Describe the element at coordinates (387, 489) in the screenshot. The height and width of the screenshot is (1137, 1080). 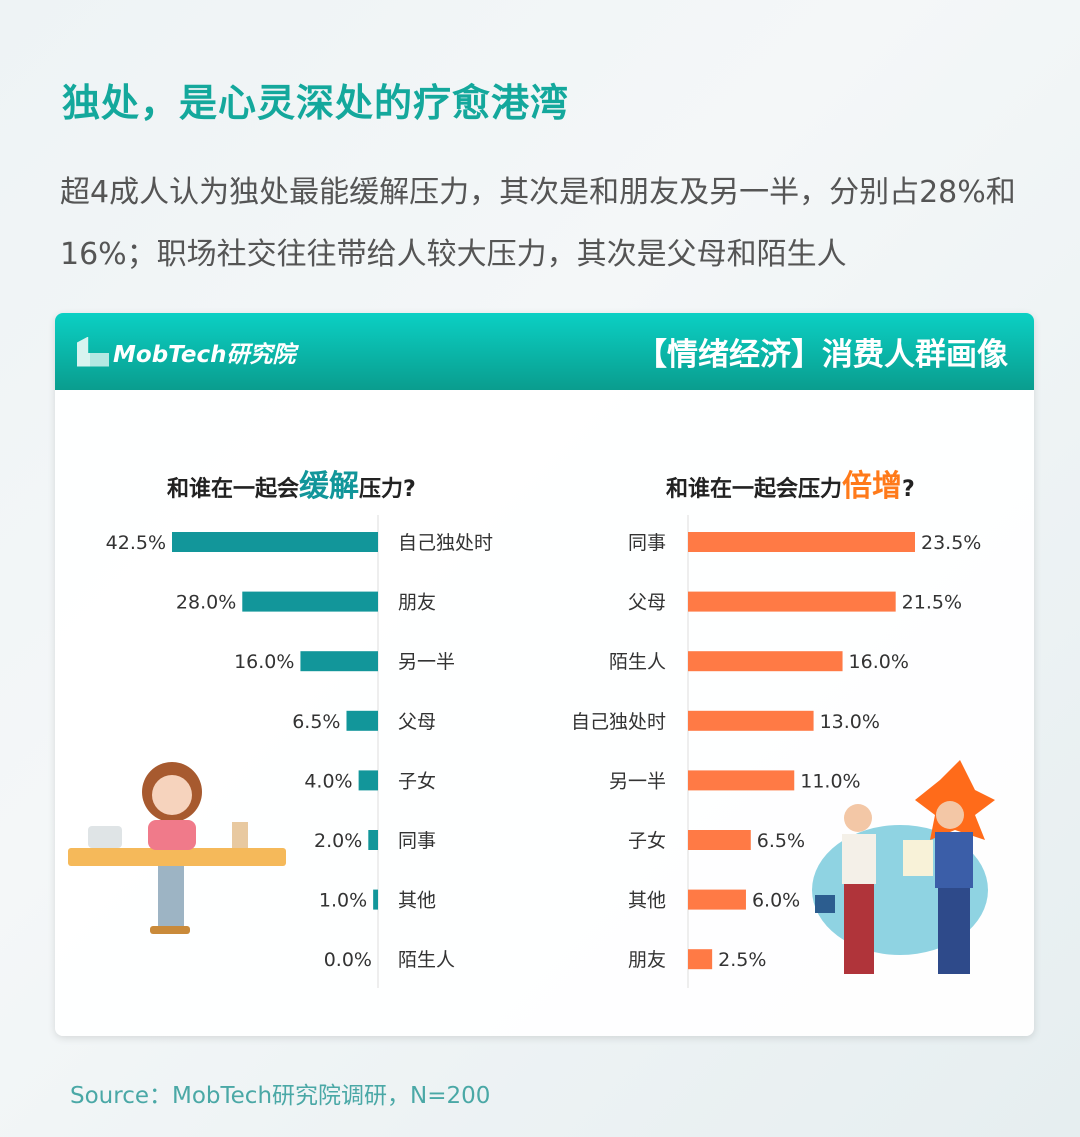
I see `title-post: 压力?` at that location.